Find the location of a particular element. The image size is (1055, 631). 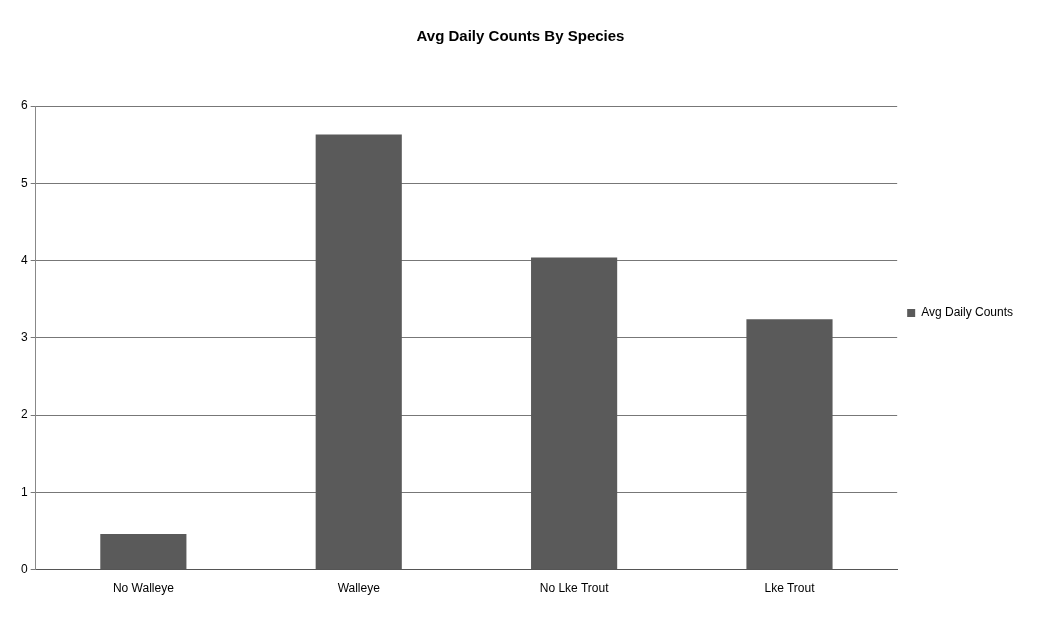

y-tick-label: 2 is located at coordinates (24, 414).